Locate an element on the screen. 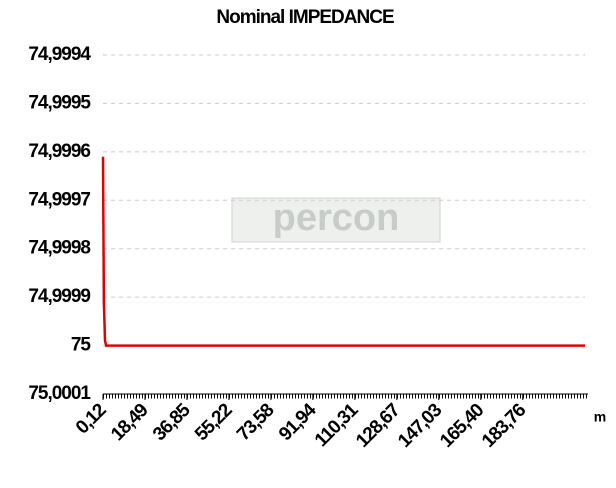 This screenshot has width=616, height=488. y-tick-label: 74,9998 is located at coordinates (59, 248).